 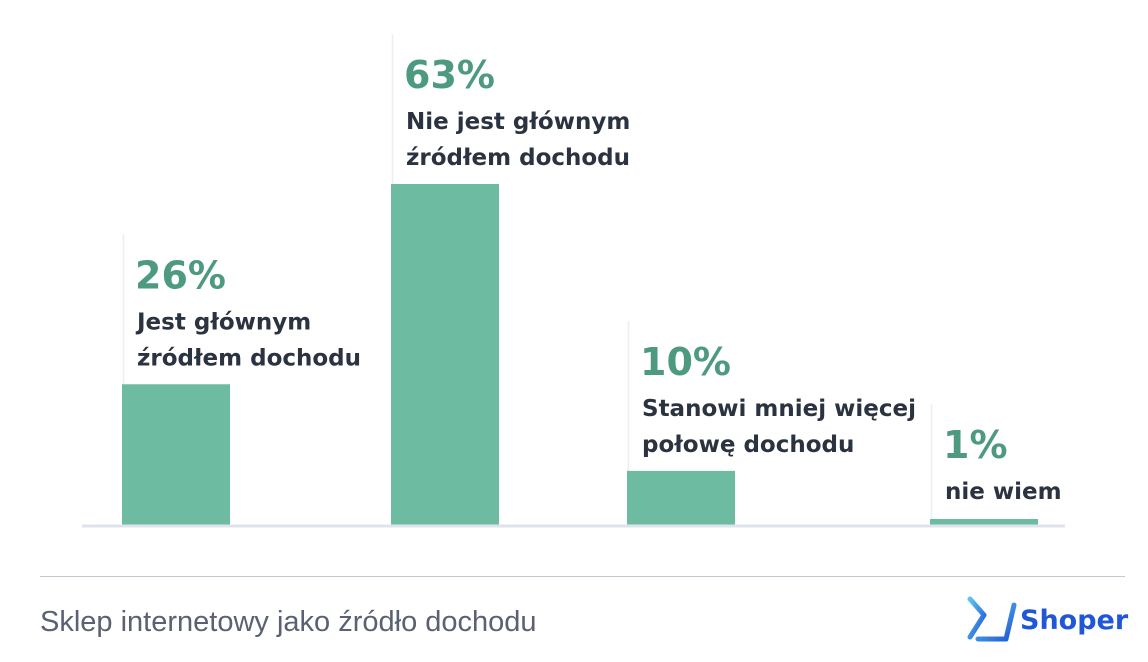 I want to click on bar-category-label: Nie jest głównym, so click(x=518, y=122).